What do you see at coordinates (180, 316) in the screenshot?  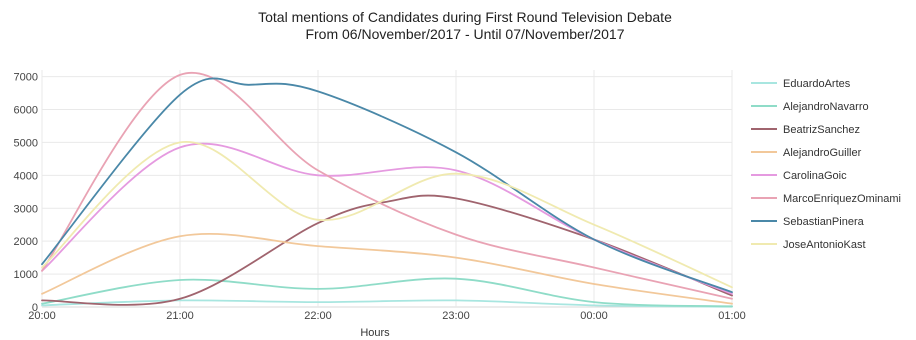 I see `x-tick-label: 21:00` at bounding box center [180, 316].